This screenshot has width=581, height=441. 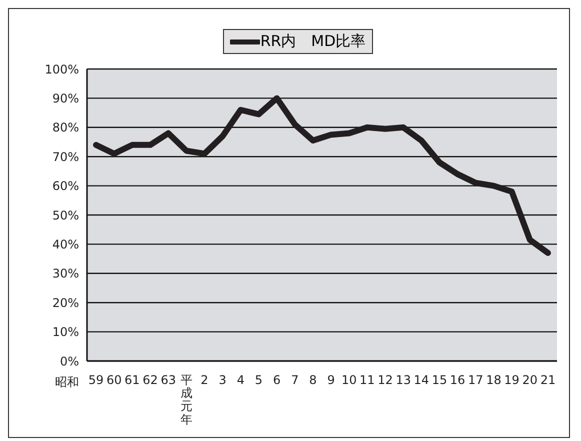 I want to click on x-tick-label: 13, so click(x=403, y=379).